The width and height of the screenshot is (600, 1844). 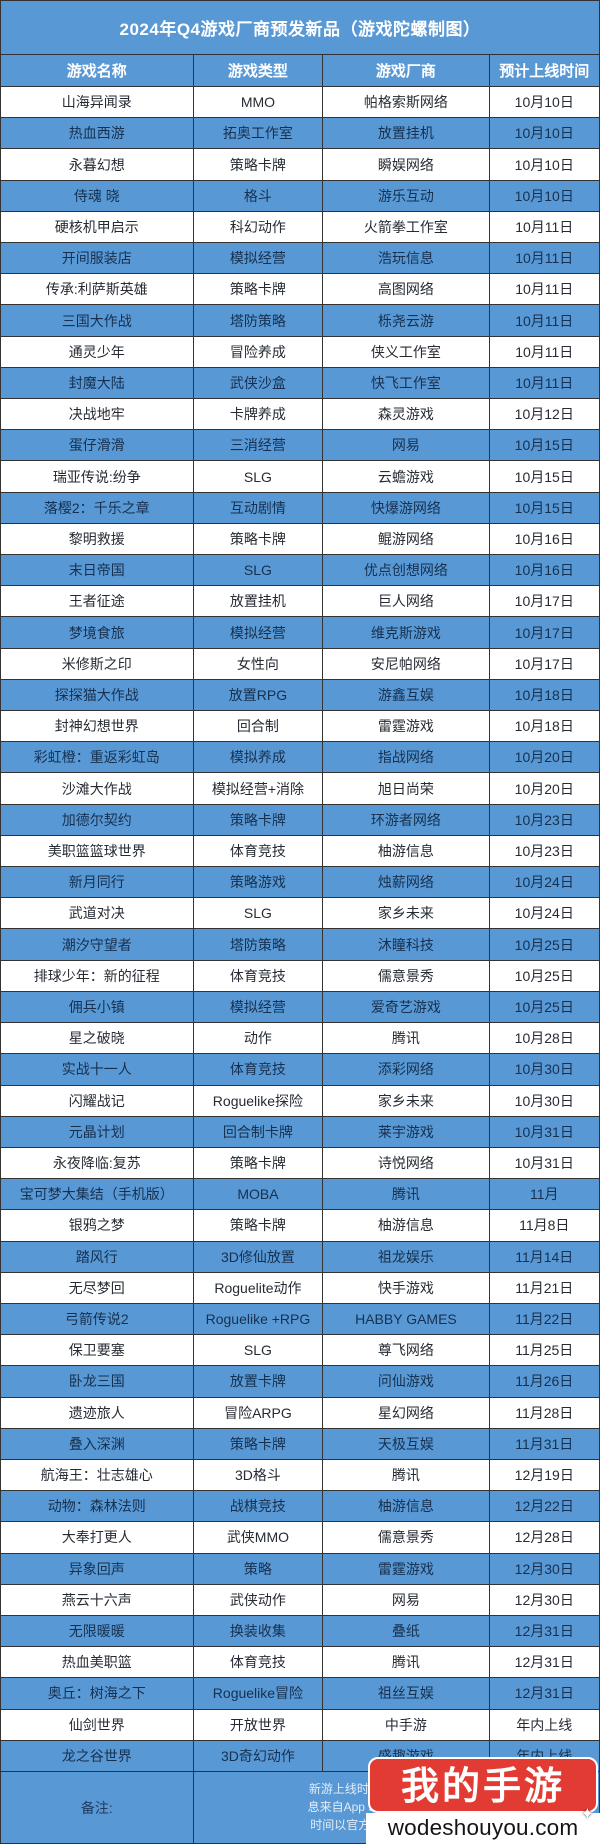 I want to click on game-type-cell: 放置RPG, so click(x=259, y=695).